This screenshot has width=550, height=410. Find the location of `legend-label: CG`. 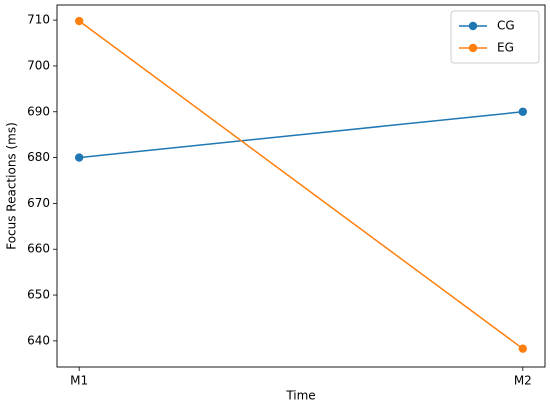

legend-label: CG is located at coordinates (506, 26).